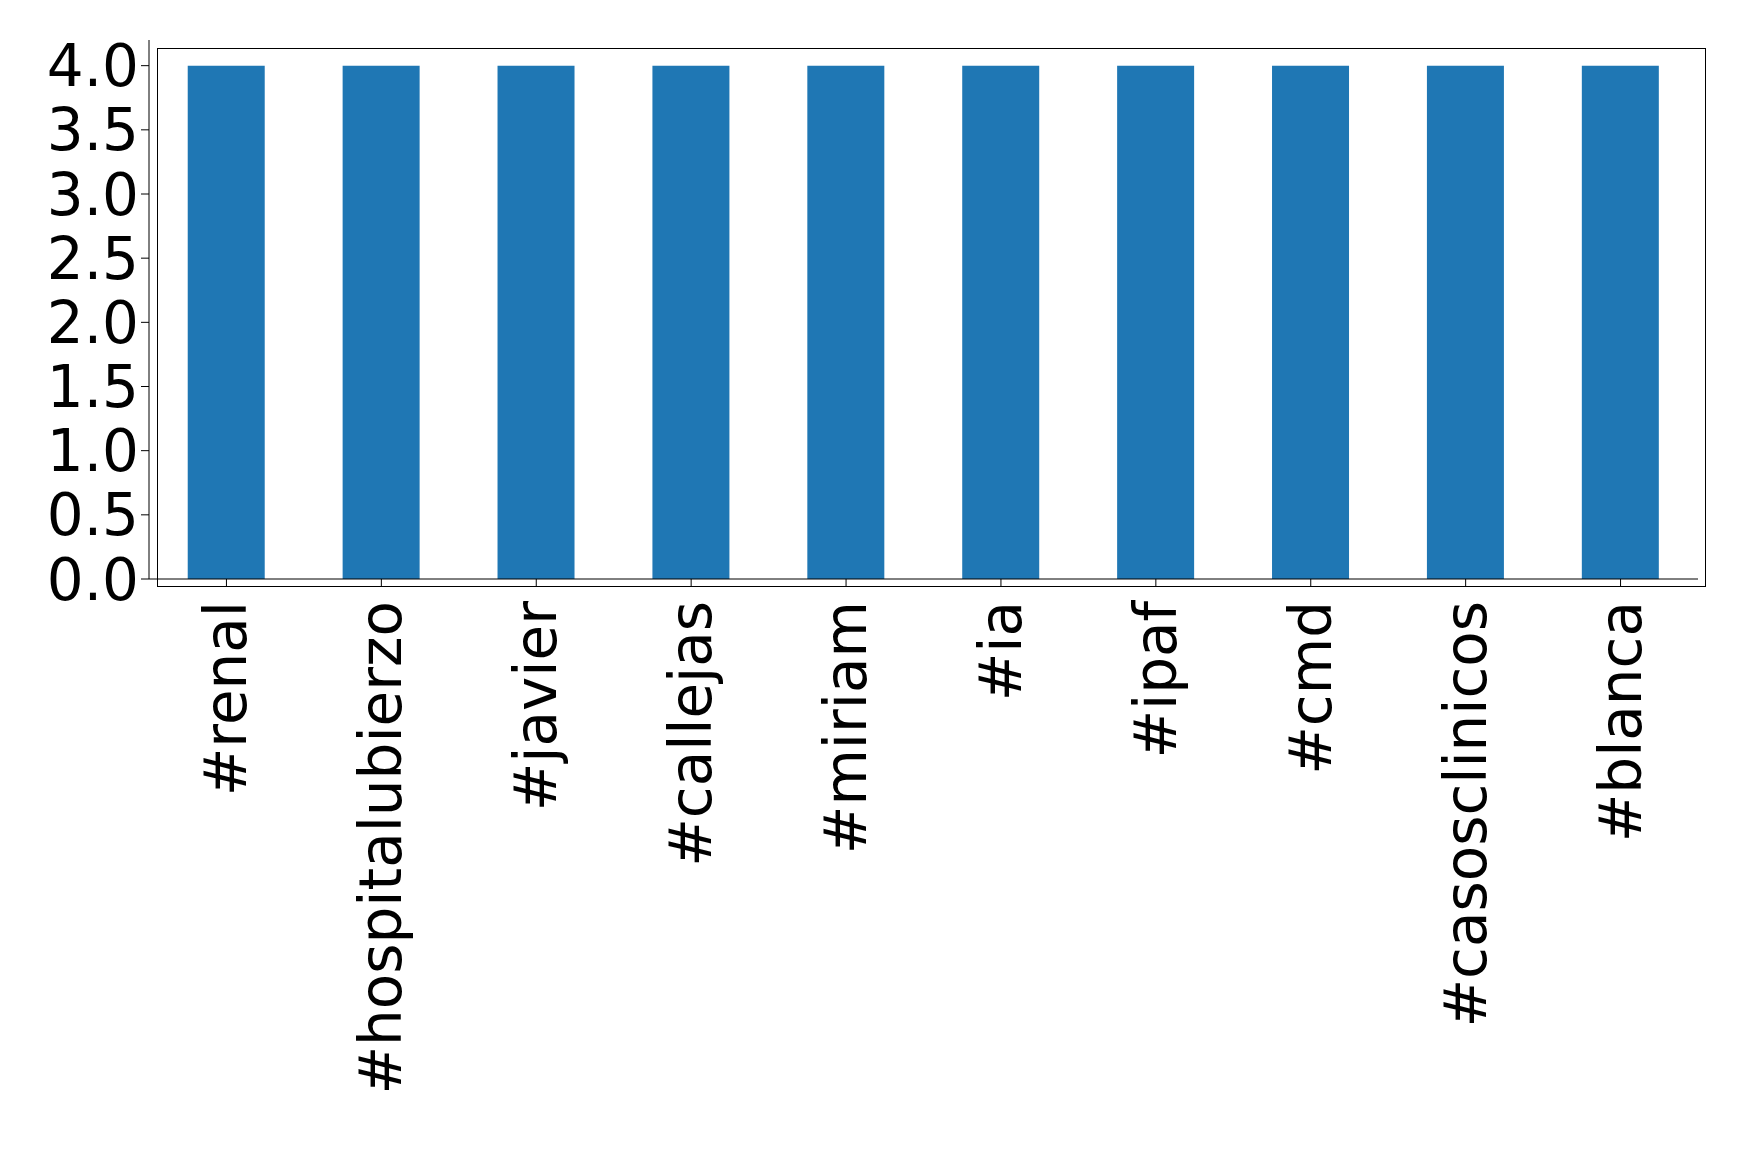 The height and width of the screenshot is (1160, 1739). Describe the element at coordinates (1155, 679) in the screenshot. I see `x-tick-label: #ipaf` at that location.